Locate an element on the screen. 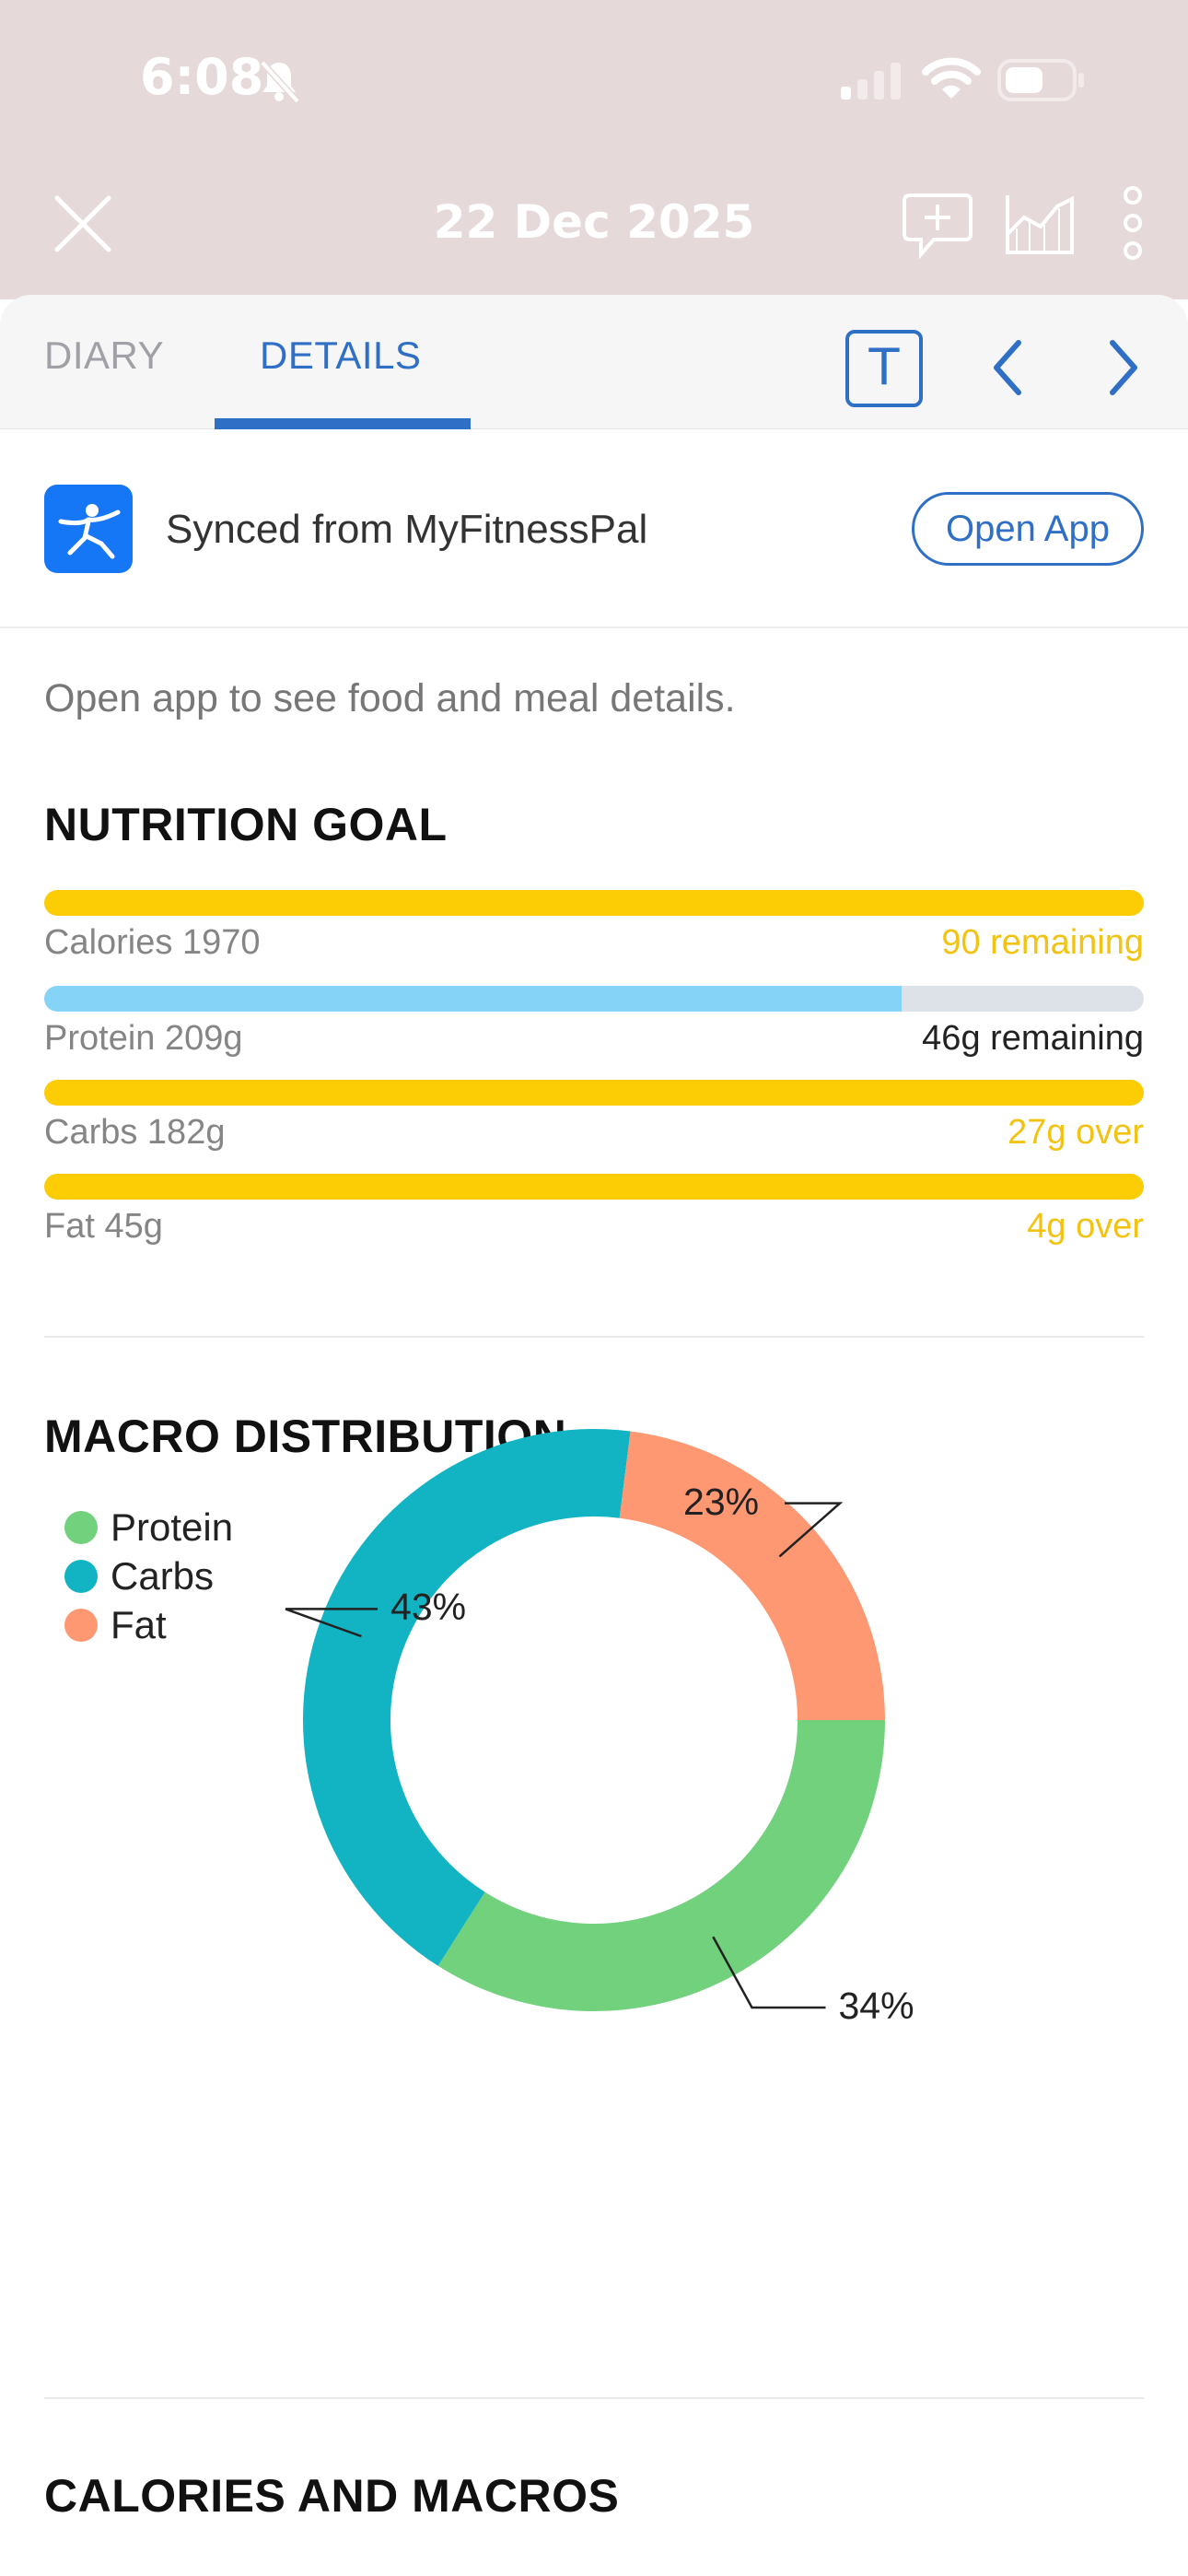 This screenshot has width=1188, height=2576. wifi-icon is located at coordinates (951, 80).